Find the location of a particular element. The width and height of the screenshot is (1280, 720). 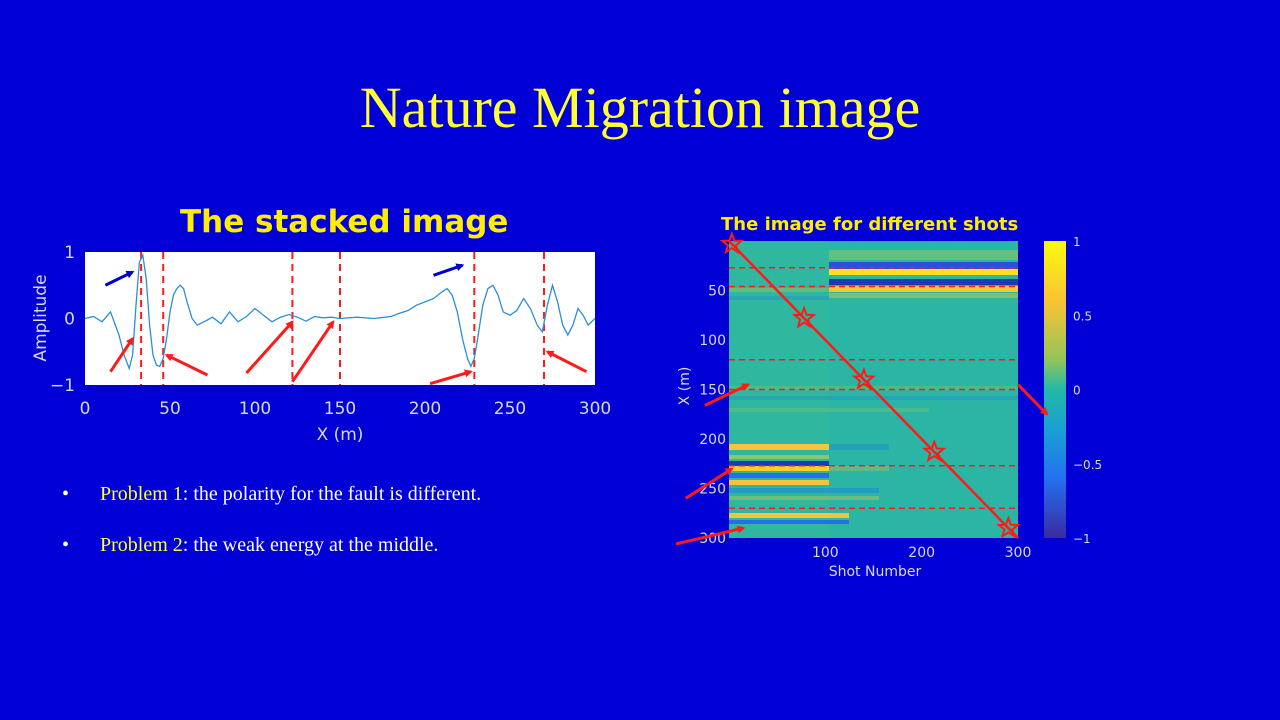

x-axis-label: X (m) is located at coordinates (340, 435).